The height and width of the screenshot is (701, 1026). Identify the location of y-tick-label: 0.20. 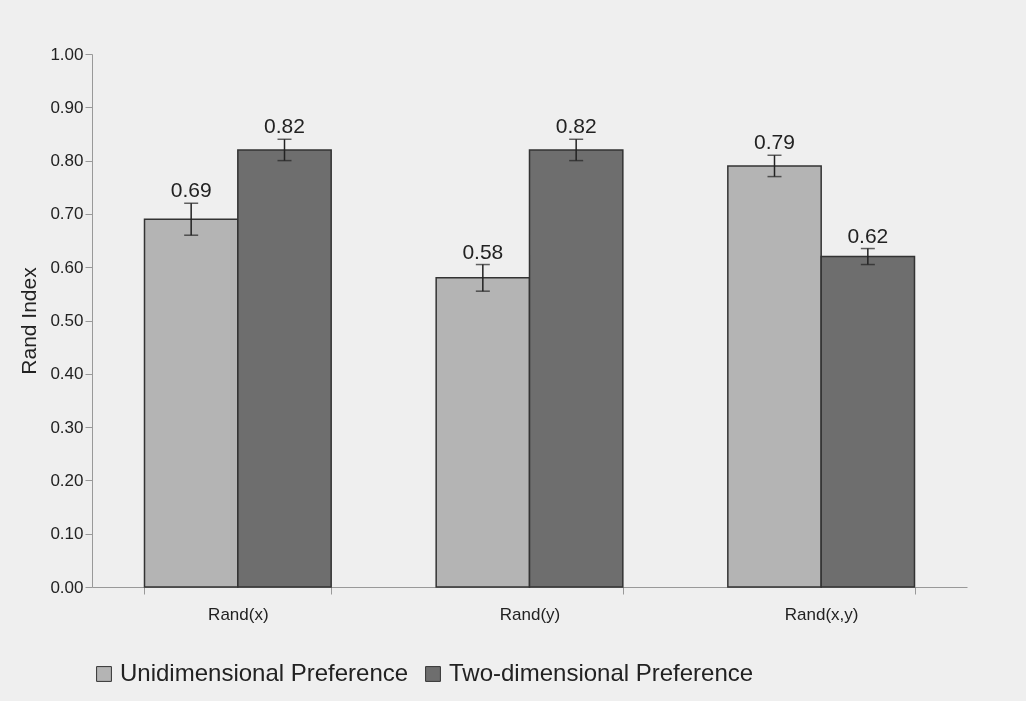
(67, 480).